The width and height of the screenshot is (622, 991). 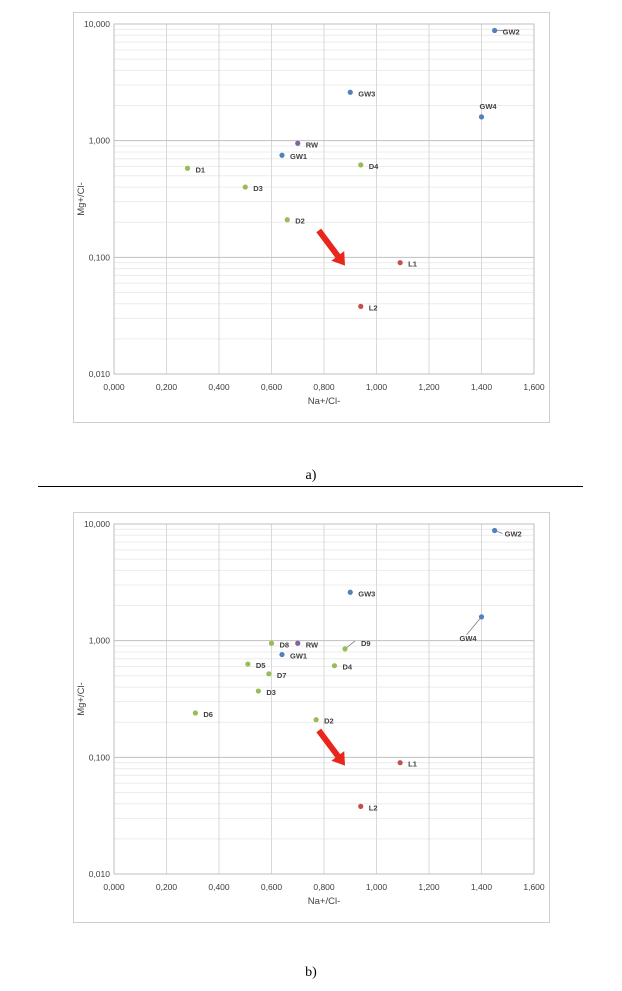 What do you see at coordinates (311, 475) in the screenshot?
I see `caption-a: a)` at bounding box center [311, 475].